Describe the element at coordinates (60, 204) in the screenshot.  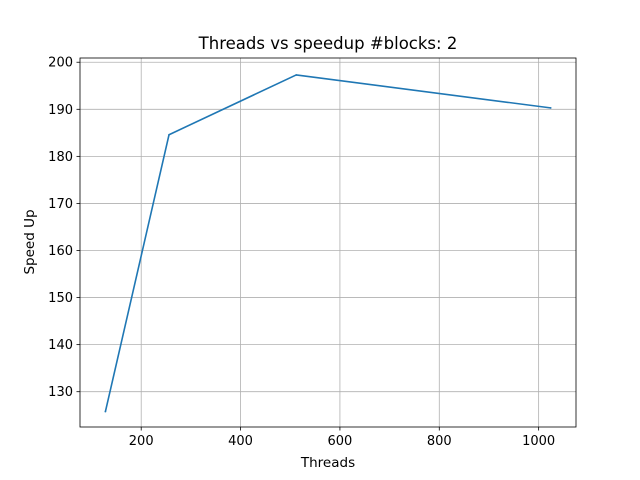
I see `y-tick-label: 170` at that location.